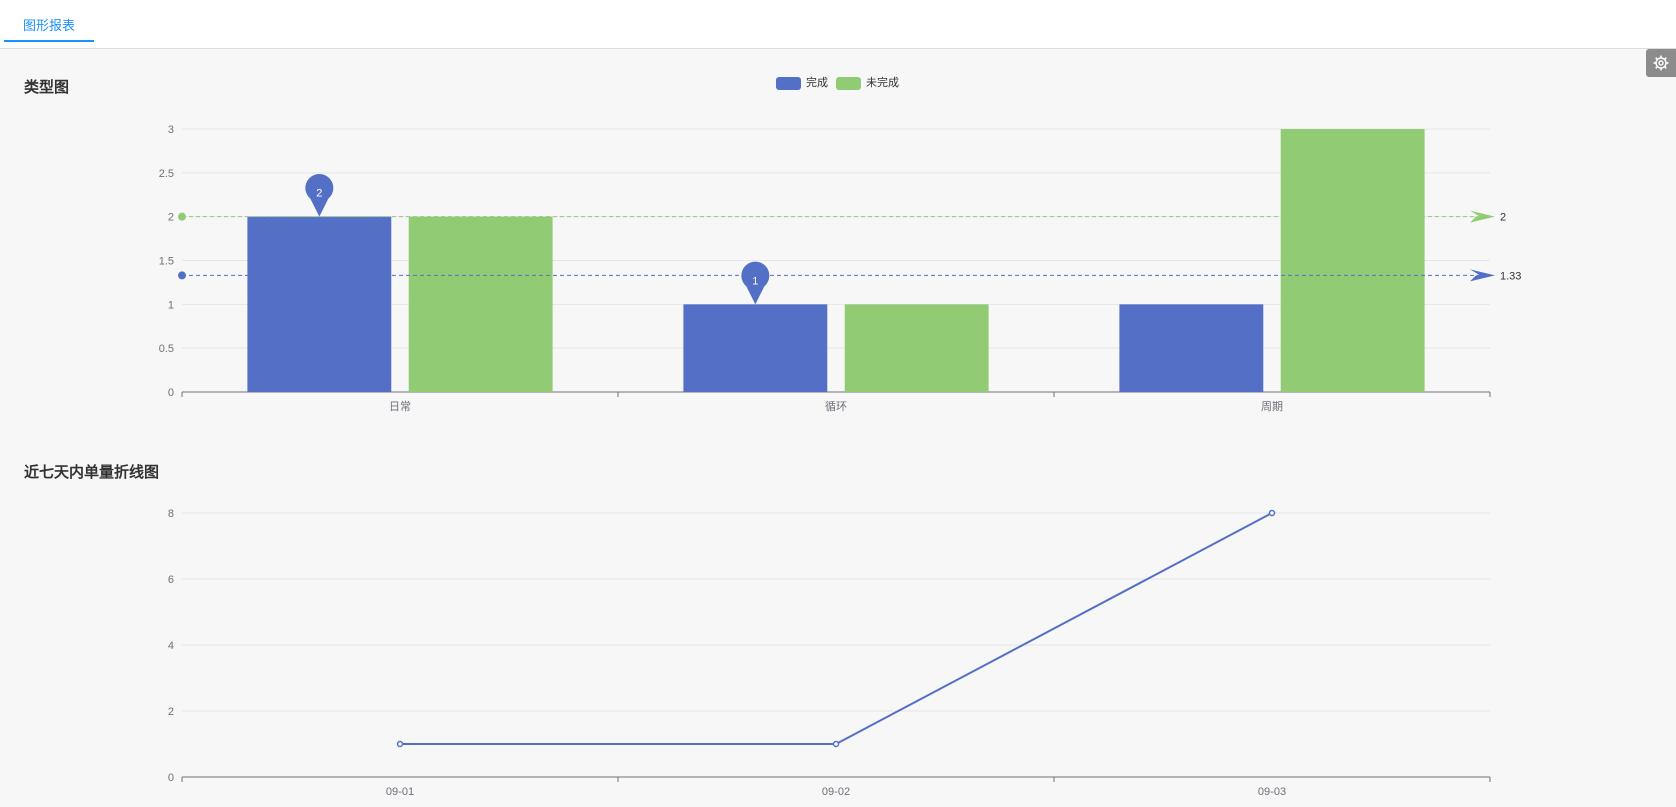  What do you see at coordinates (1272, 406) in the screenshot?
I see `x-tick-label: 周期` at bounding box center [1272, 406].